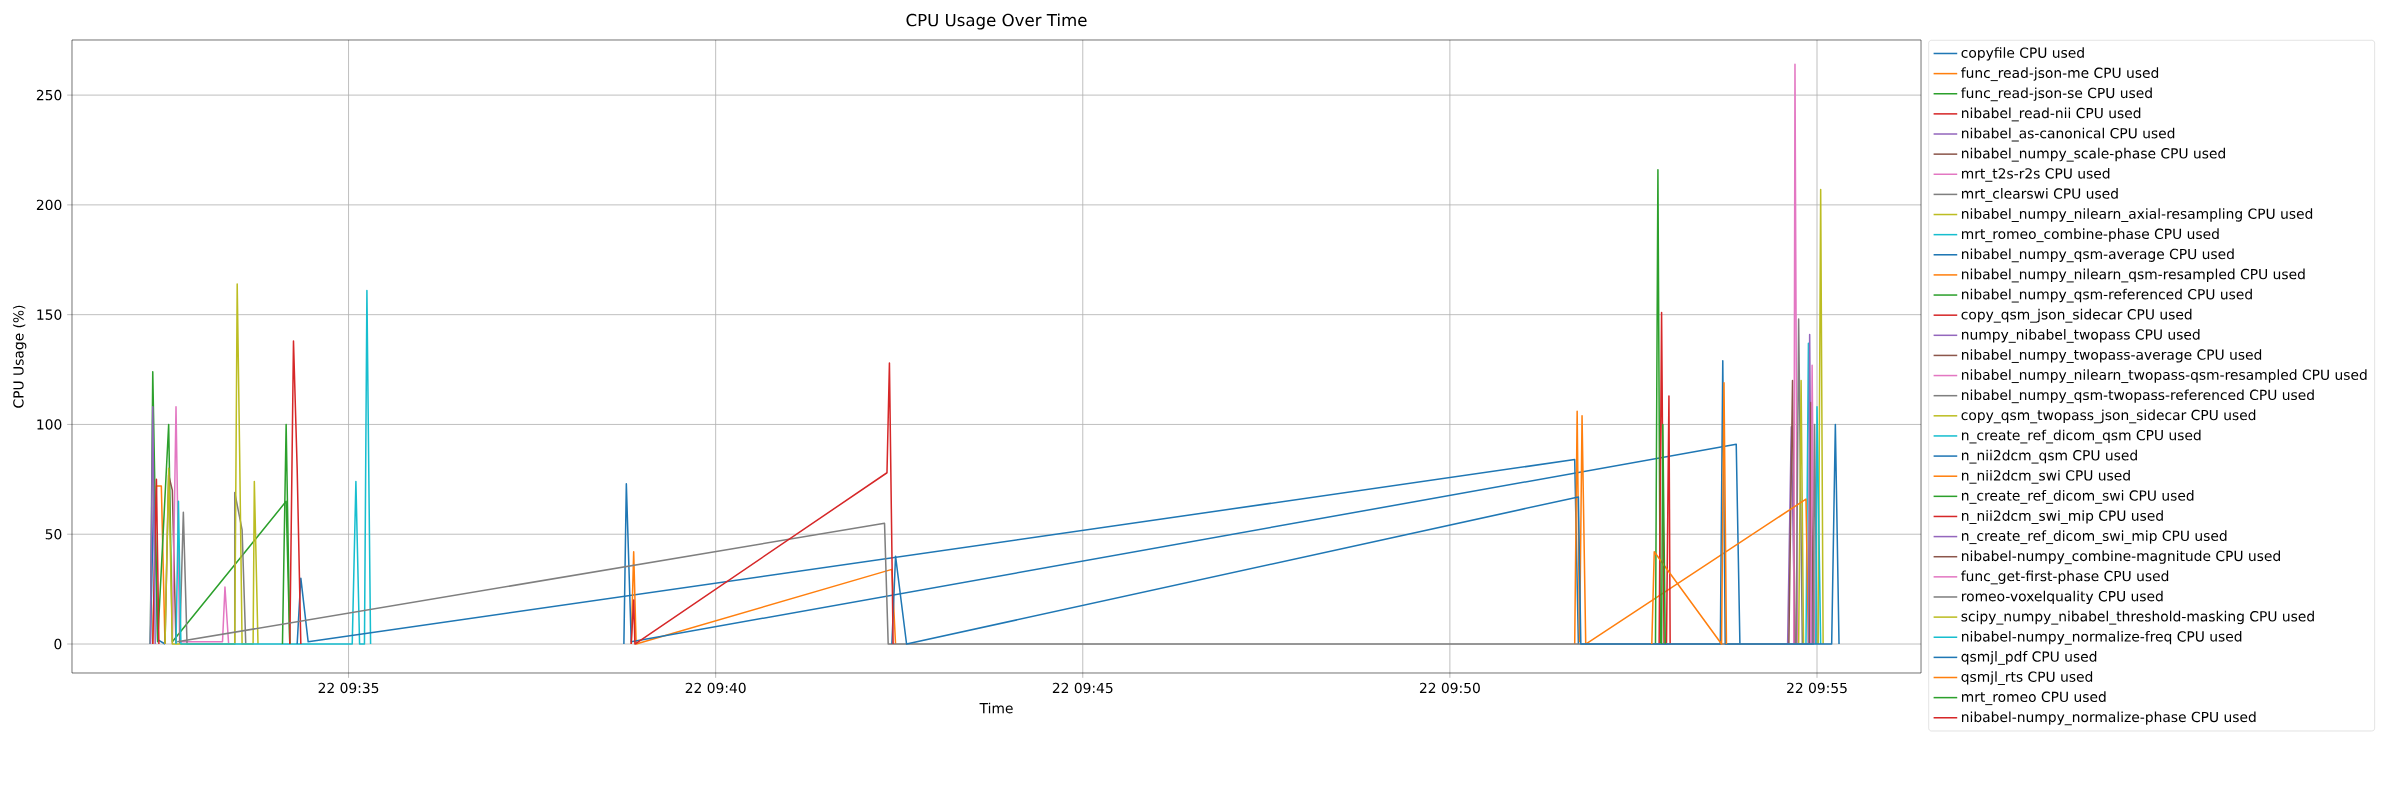  What do you see at coordinates (2102, 637) in the screenshot?
I see `legend-label: nibabel-numpy_normalize-freq CPU used` at bounding box center [2102, 637].